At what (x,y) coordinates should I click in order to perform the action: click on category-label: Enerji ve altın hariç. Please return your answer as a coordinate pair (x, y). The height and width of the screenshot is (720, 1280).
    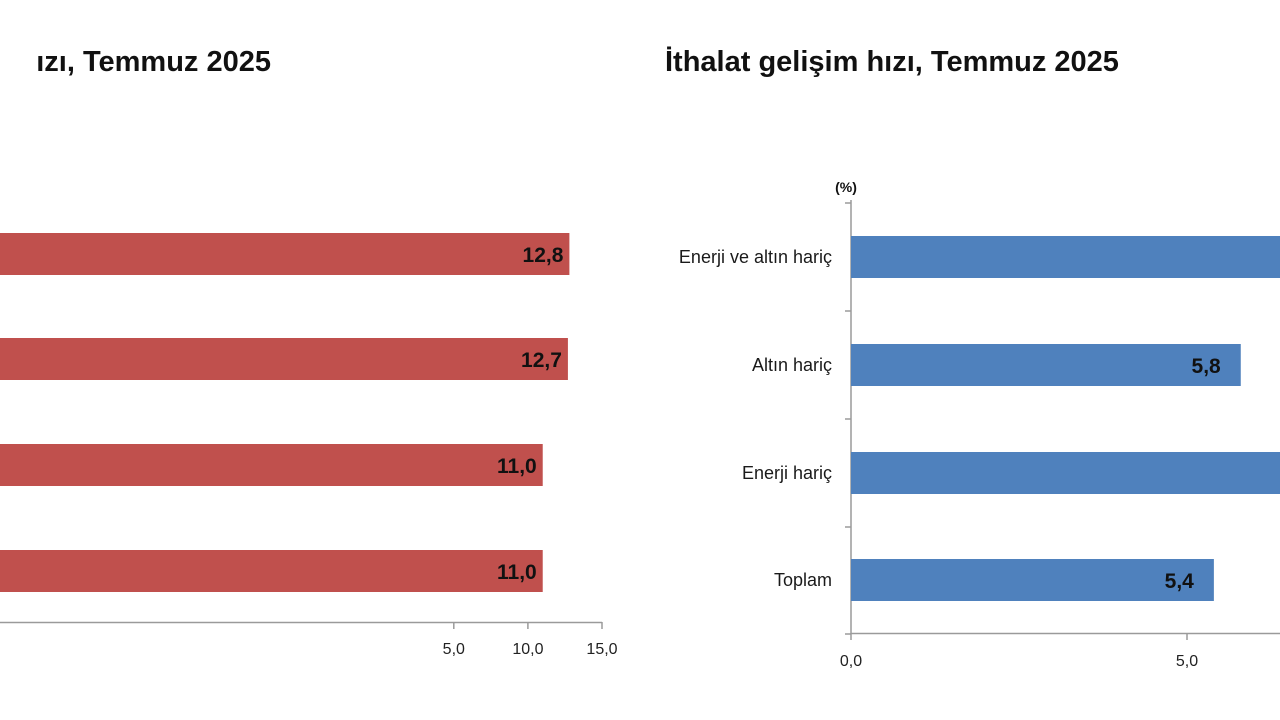
    Looking at the image, I should click on (755, 257).